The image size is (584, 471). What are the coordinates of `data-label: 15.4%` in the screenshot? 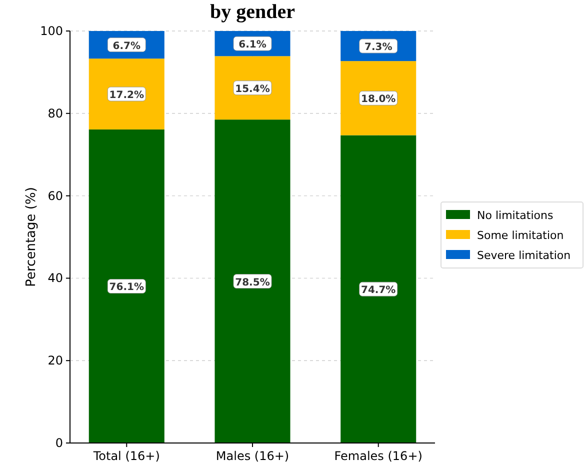 It's located at (252, 89).